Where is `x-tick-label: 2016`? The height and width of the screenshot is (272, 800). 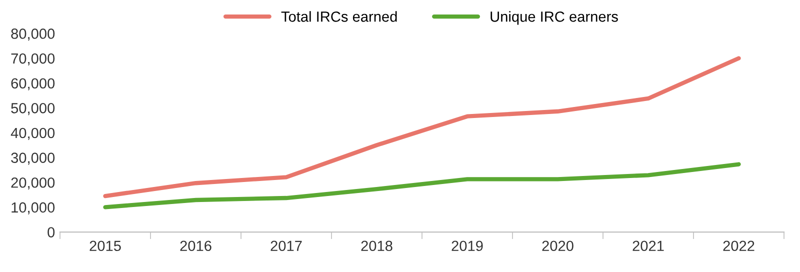 x-tick-label: 2016 is located at coordinates (196, 246).